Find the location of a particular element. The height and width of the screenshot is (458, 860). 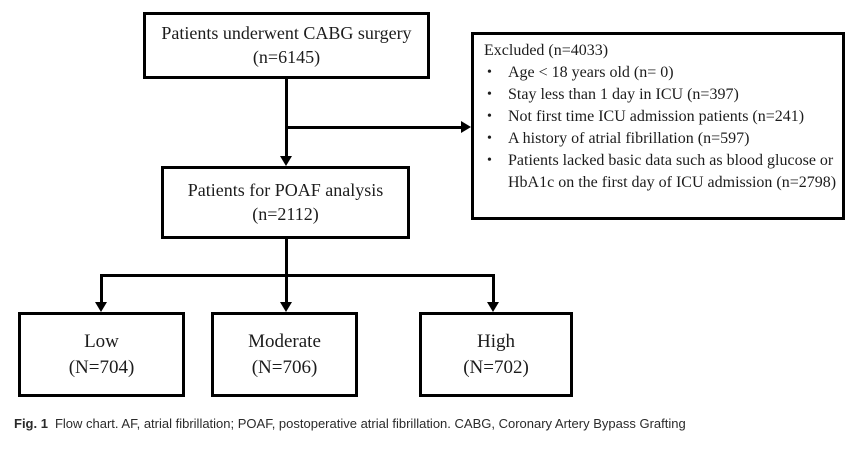

box-risk-low: Low (N=704) is located at coordinates (101, 354).